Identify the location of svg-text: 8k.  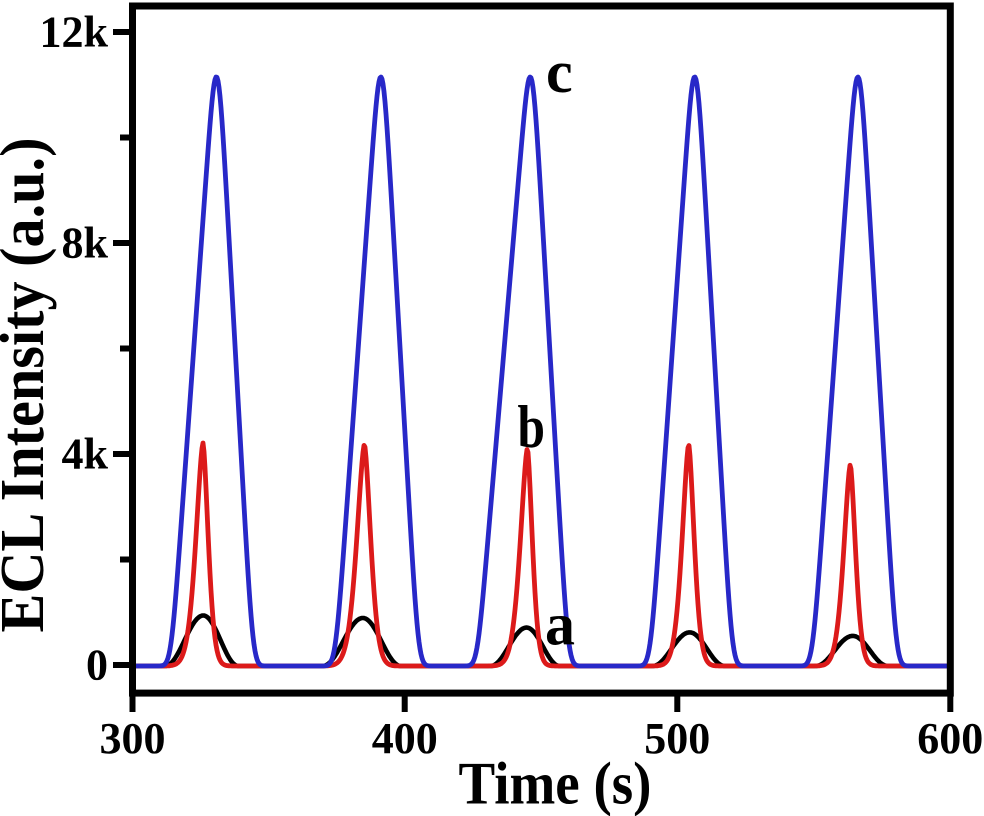
(85, 243).